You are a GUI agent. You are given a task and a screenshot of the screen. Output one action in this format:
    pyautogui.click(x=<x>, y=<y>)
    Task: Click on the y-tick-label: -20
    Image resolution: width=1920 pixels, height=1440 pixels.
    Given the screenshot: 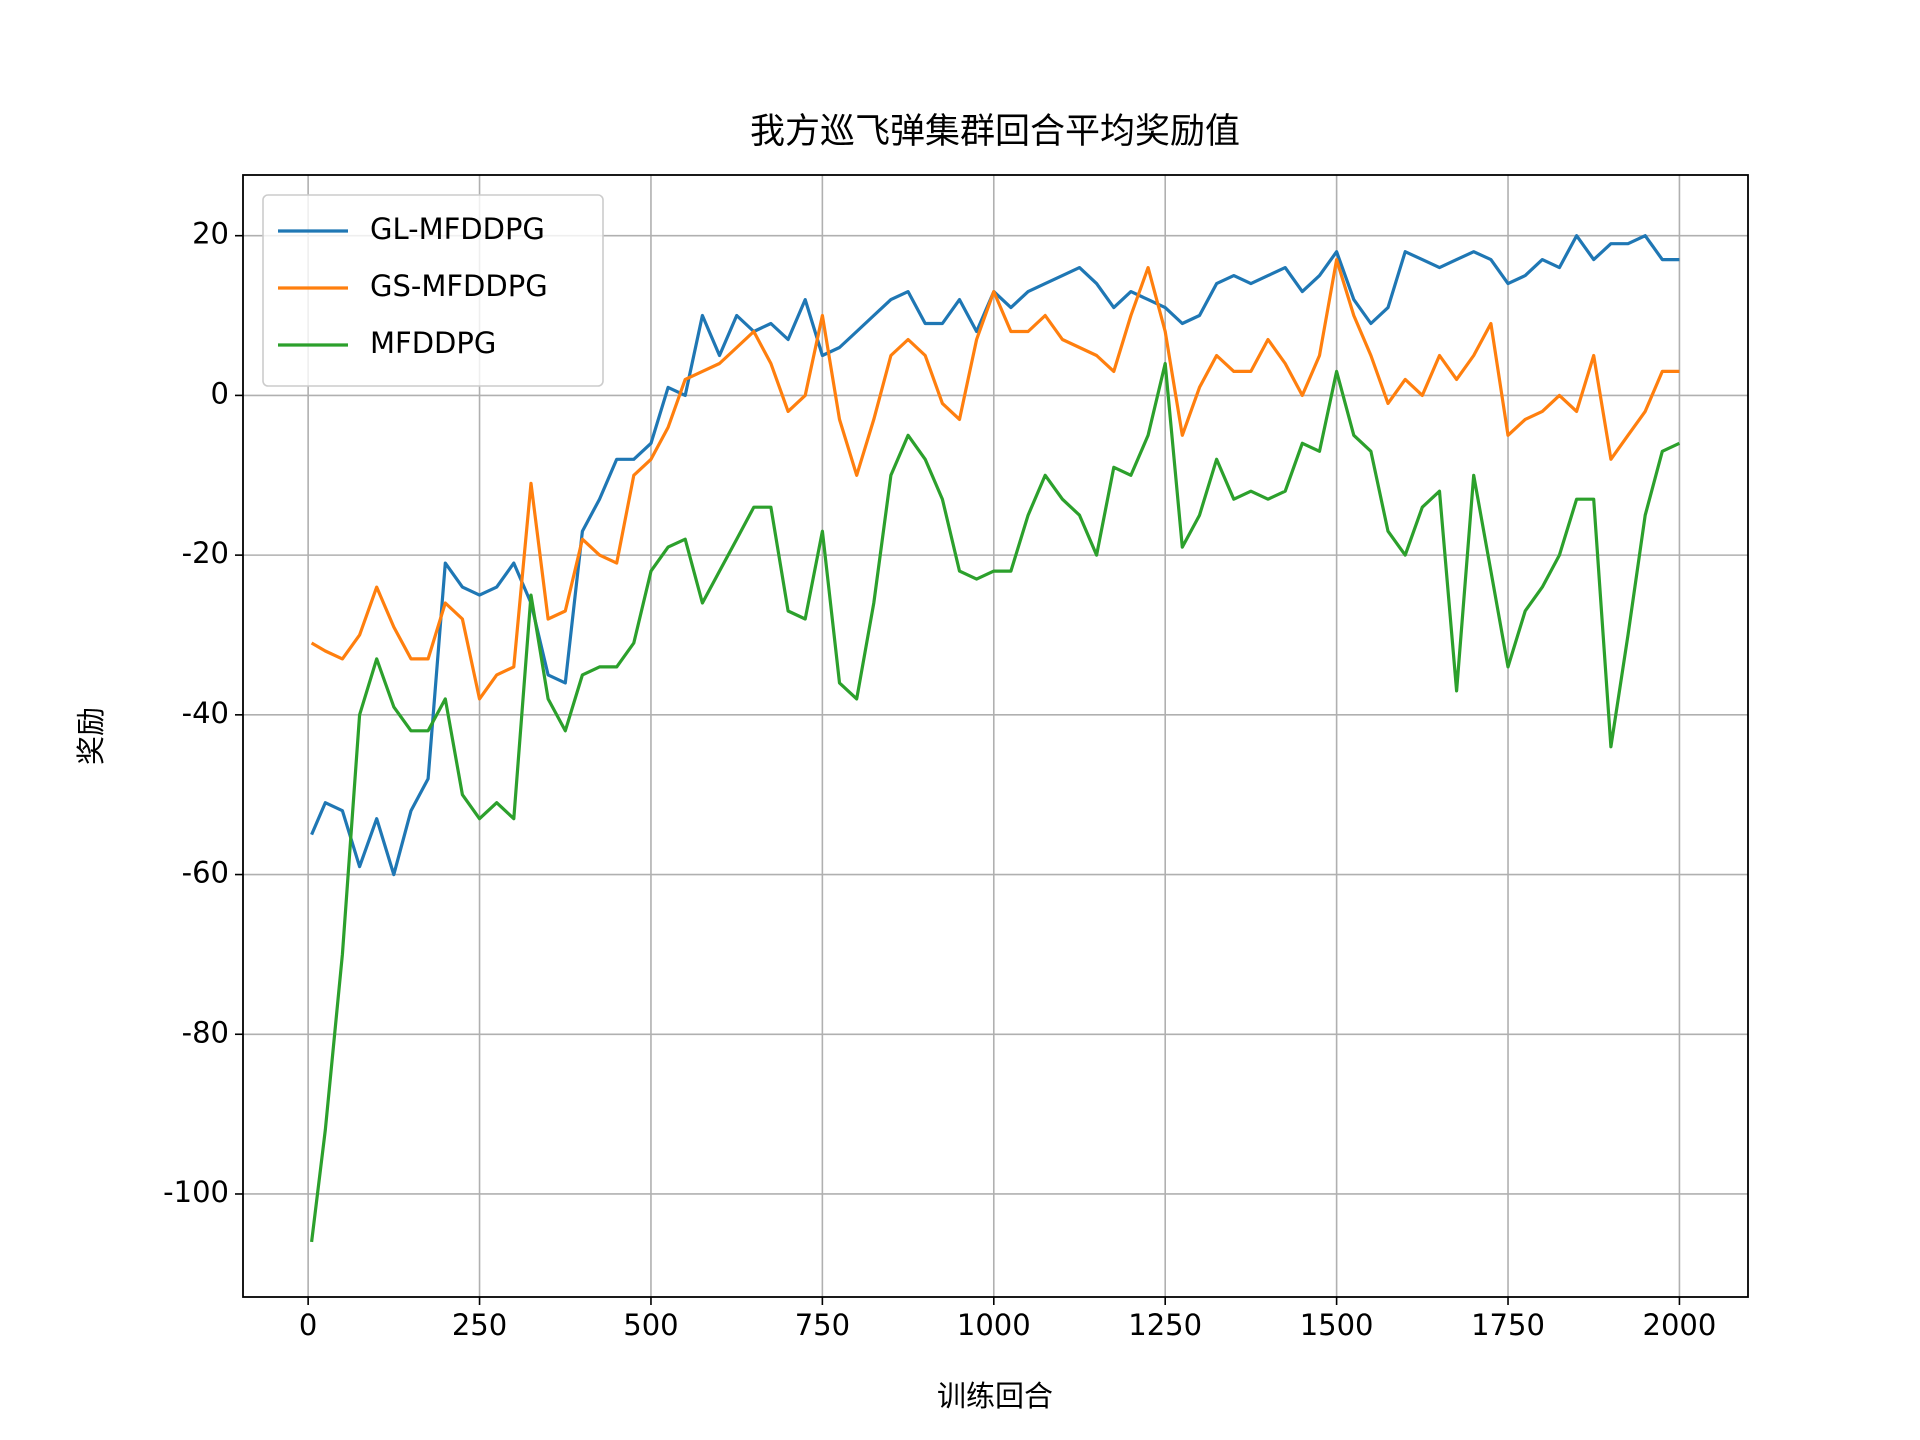 What is the action you would take?
    pyautogui.click(x=205, y=553)
    